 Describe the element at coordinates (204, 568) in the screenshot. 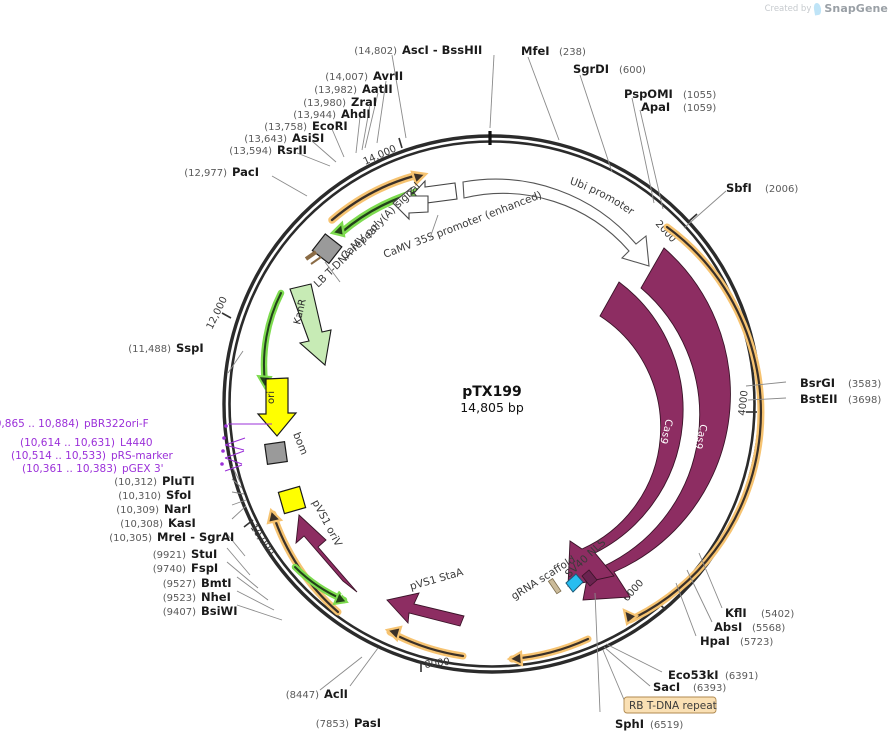

I see `enzyme-name: FspI` at that location.